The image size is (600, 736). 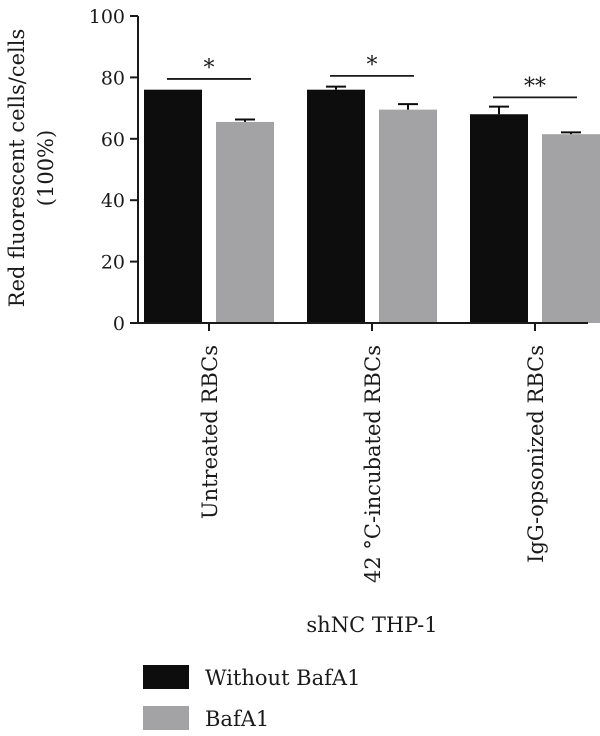 What do you see at coordinates (113, 78) in the screenshot?
I see `y-tick-label: 80` at bounding box center [113, 78].